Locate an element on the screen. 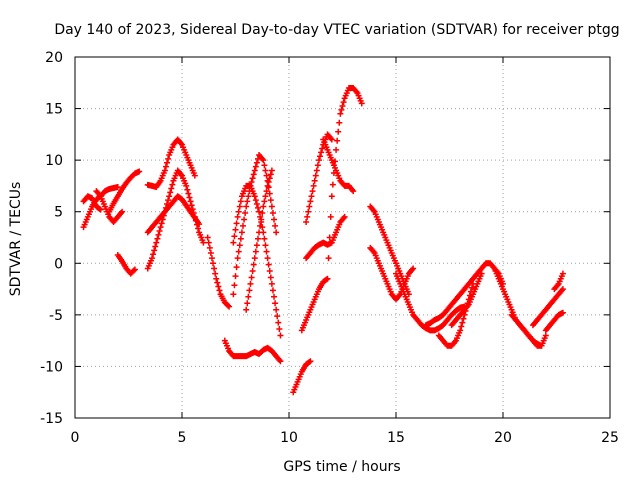 Image resolution: width=640 pixels, height=480 pixels. x-tick-label: 0 is located at coordinates (75, 438).